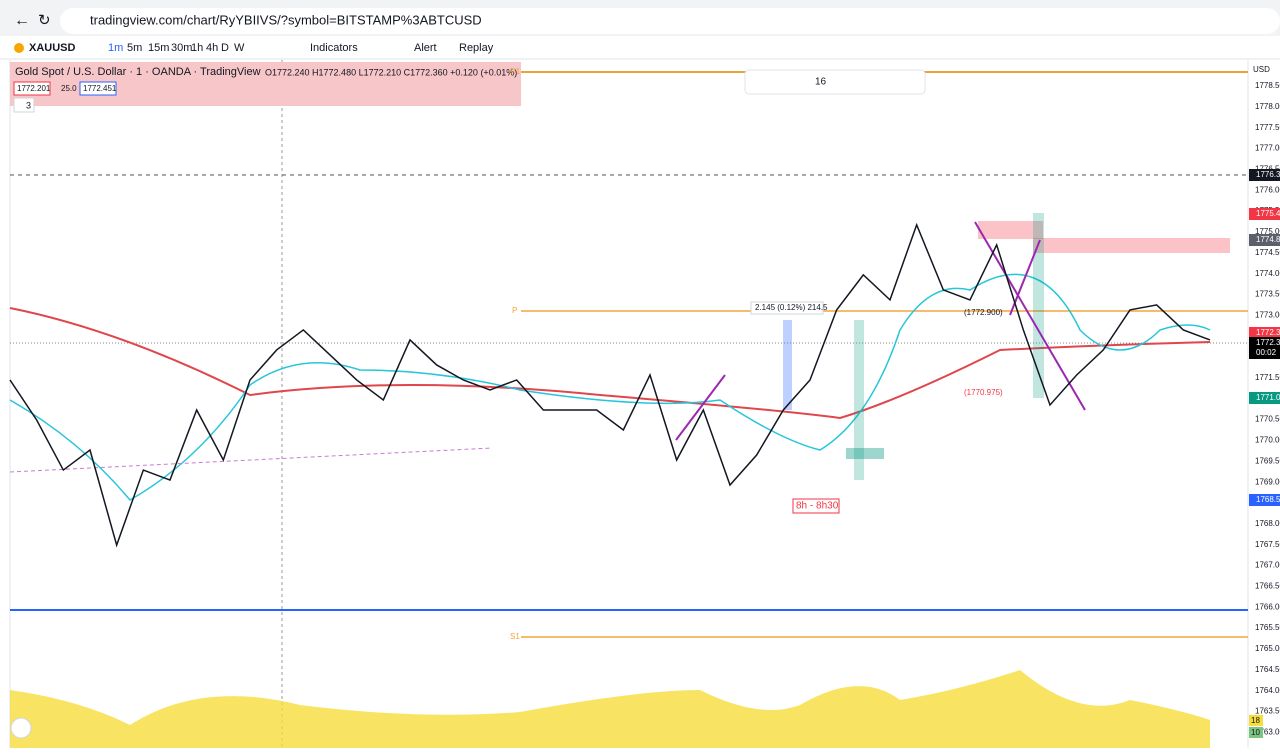 The image size is (1280, 753). Describe the element at coordinates (610, 709) in the screenshot. I see `volume-area` at that location.